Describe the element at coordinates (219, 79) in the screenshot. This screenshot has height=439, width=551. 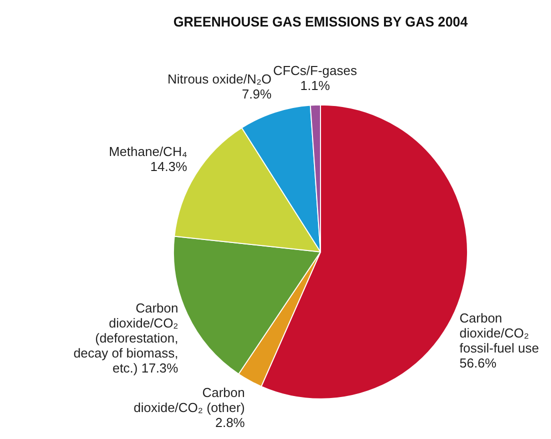
I see `slice-label: Nitrous oxide/N₂O` at that location.